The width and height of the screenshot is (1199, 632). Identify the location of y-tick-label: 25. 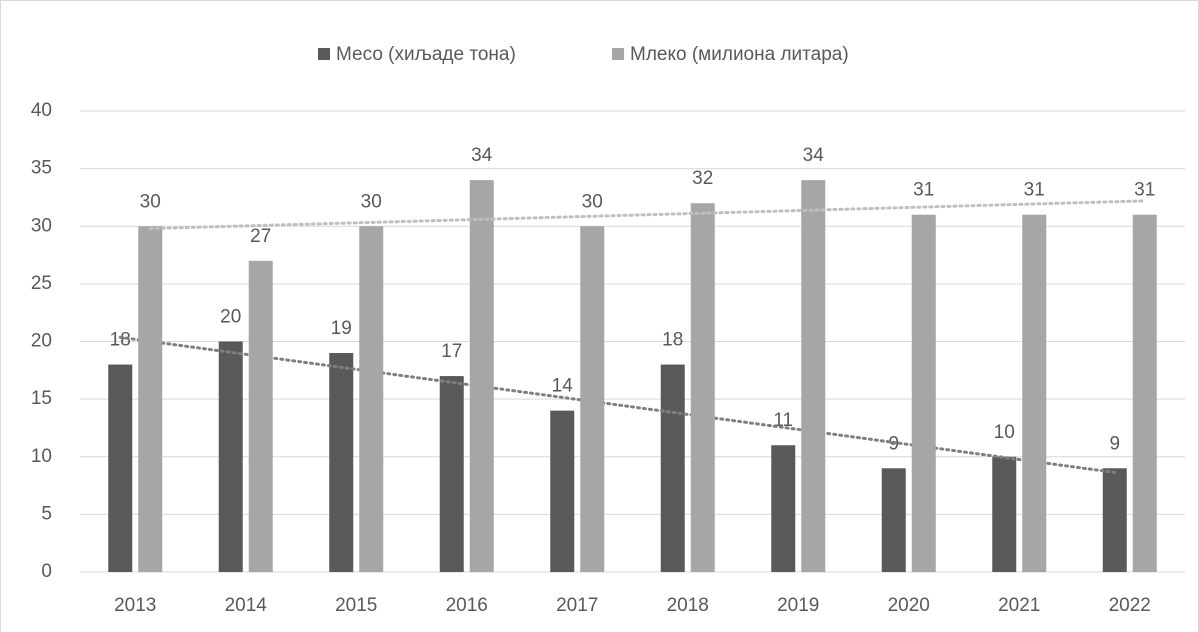
(41, 283).